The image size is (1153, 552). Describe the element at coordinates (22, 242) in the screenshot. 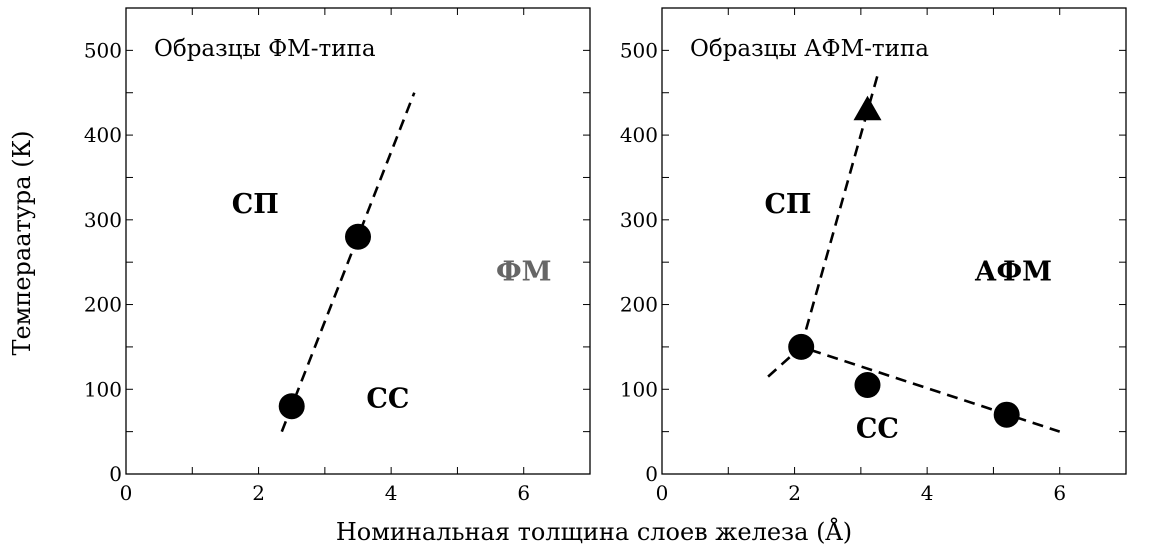

I see `y-axis-title: Темпераатура (К)` at that location.